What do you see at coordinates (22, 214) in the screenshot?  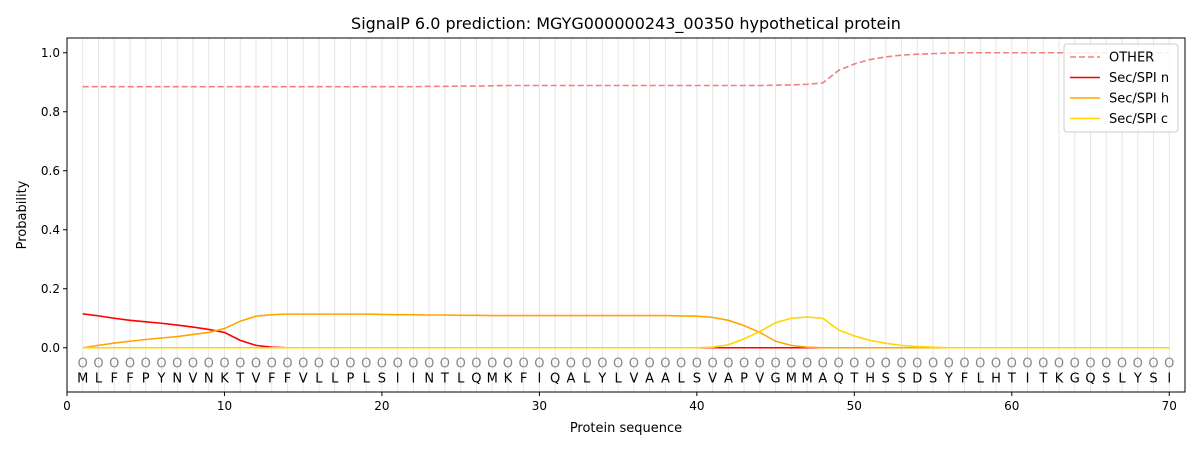 I see `y-axis-label: Probability` at bounding box center [22, 214].